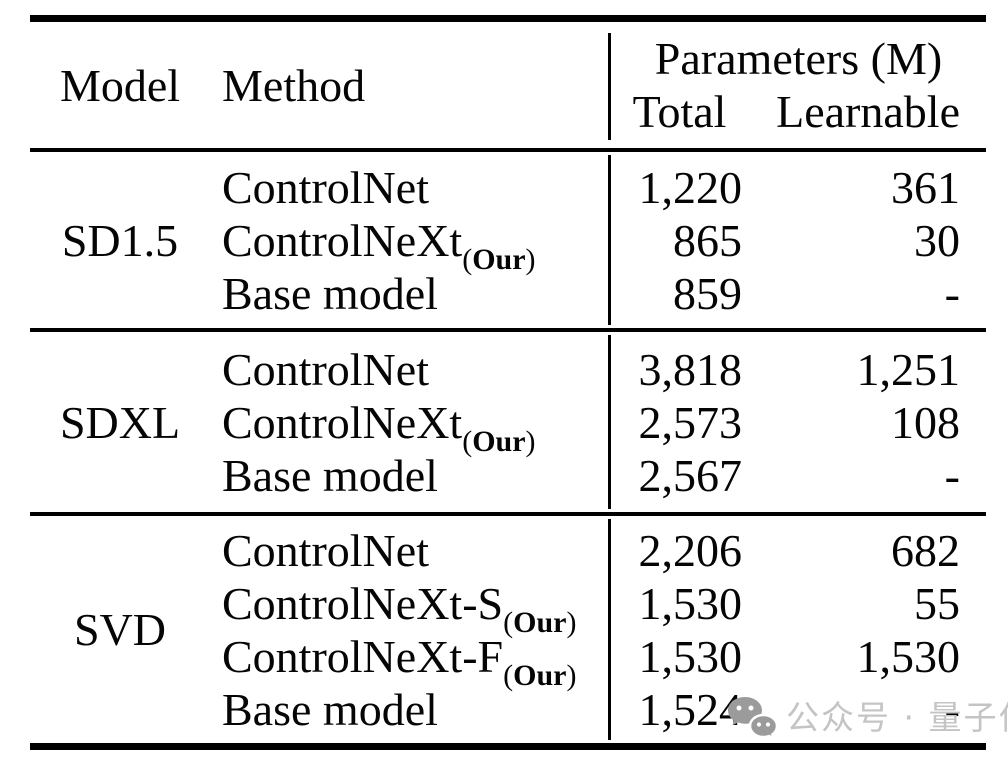 Image resolution: width=1008 pixels, height=766 pixels. I want to click on header-rule, so click(508, 150).